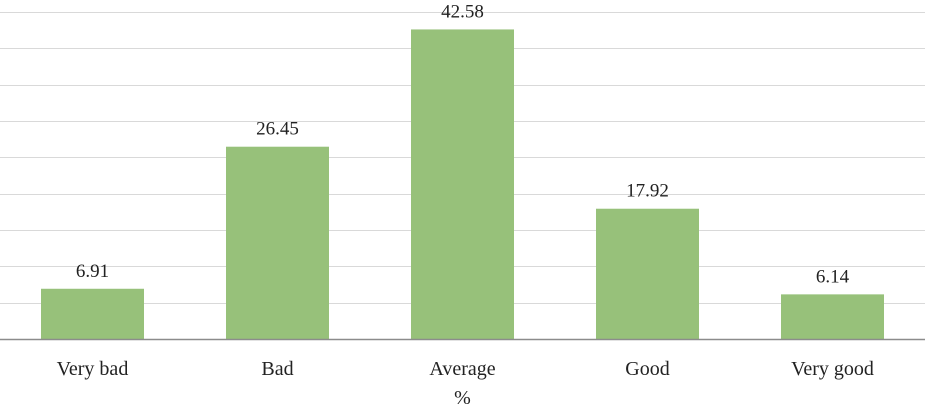  What do you see at coordinates (462, 11) in the screenshot?
I see `data-label: 42.58` at bounding box center [462, 11].